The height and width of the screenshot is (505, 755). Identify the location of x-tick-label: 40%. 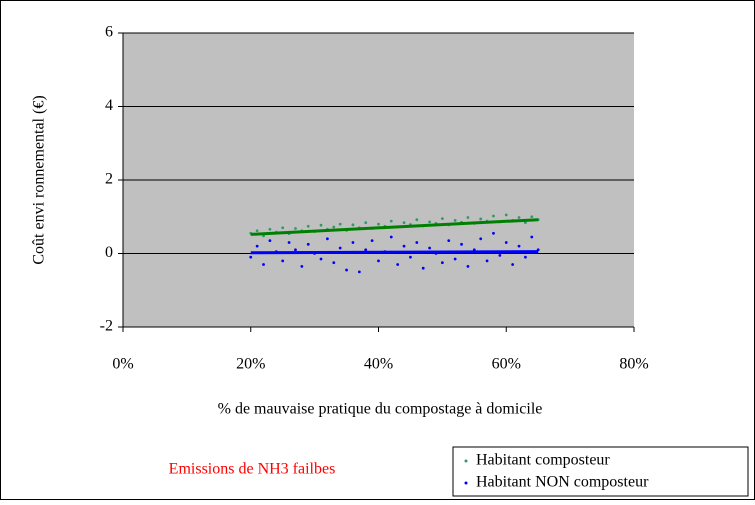
(378, 364).